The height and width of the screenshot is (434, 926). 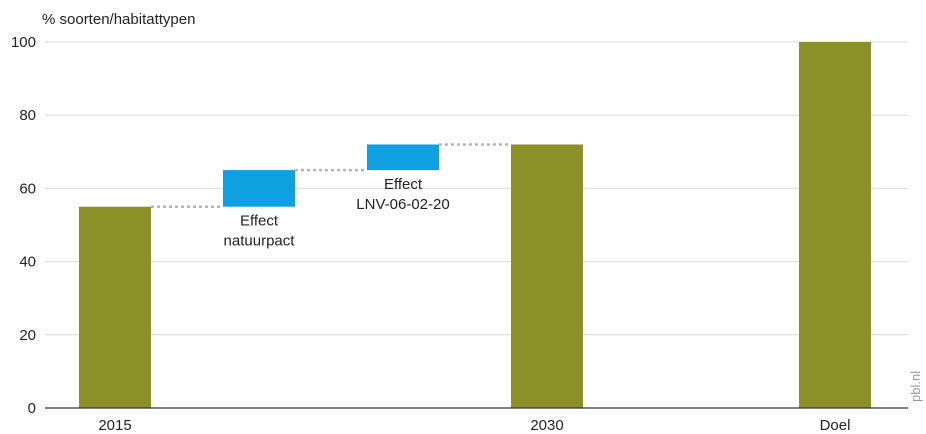 I want to click on y-tick-label-0: 0, so click(x=32, y=408).